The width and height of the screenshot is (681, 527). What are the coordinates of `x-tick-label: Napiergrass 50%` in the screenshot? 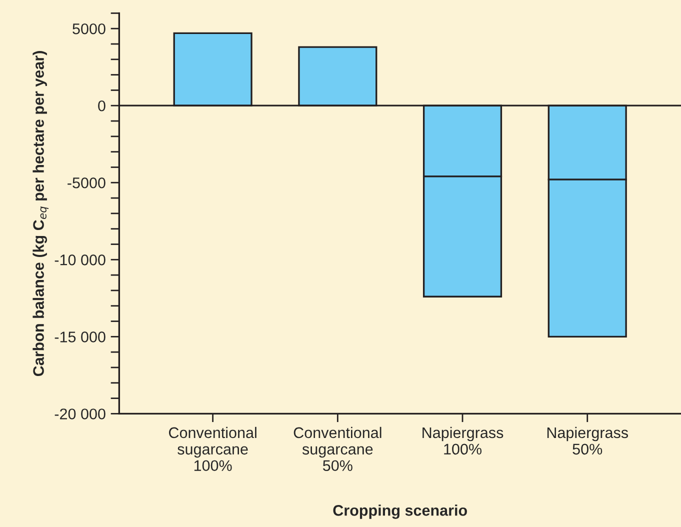 It's located at (587, 440).